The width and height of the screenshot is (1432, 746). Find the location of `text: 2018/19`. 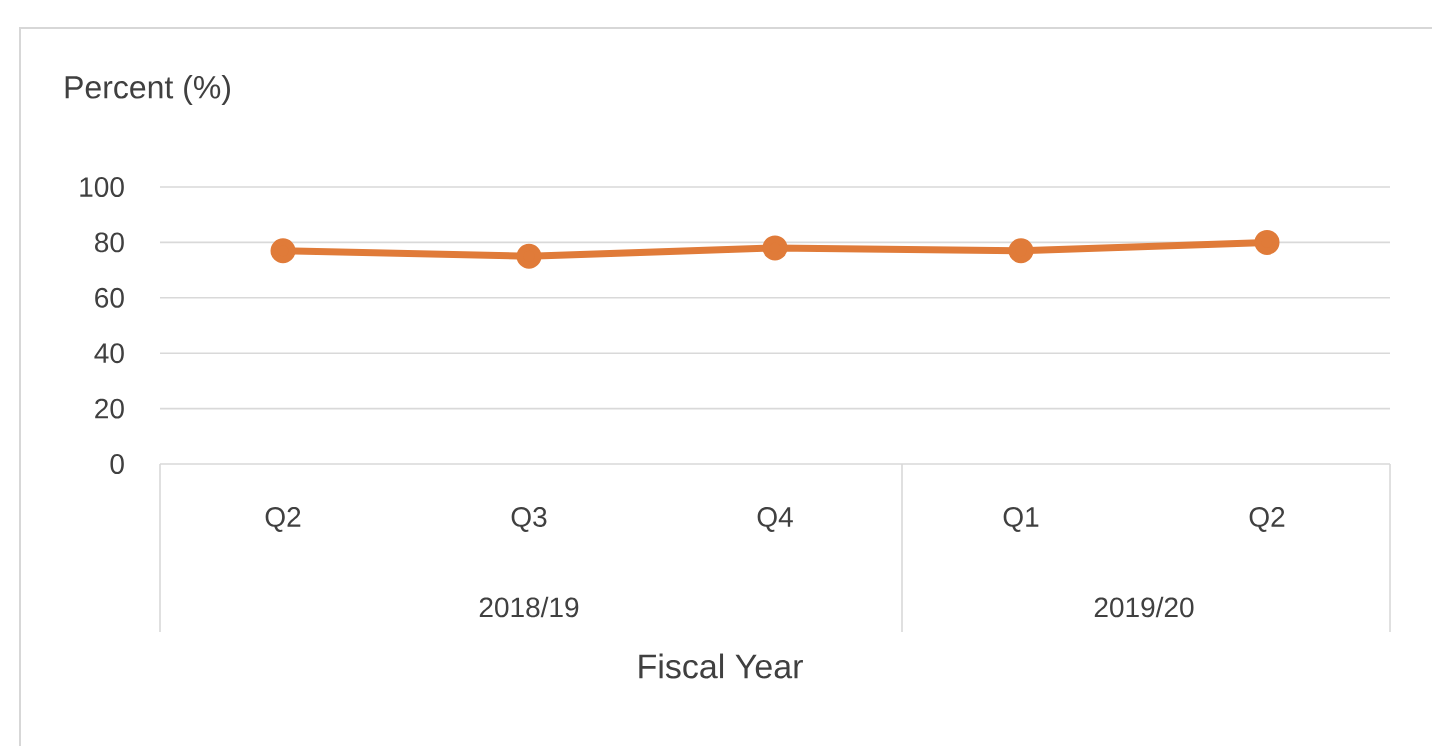

text: 2018/19 is located at coordinates (529, 607).